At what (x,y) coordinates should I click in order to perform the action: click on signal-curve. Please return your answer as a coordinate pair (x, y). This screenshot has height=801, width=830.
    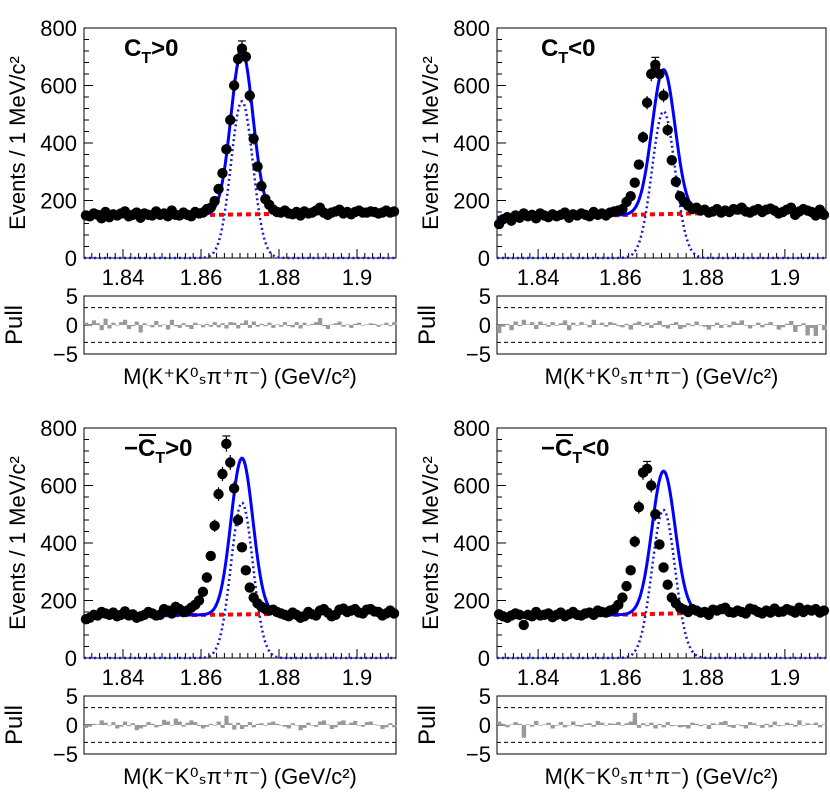
    Looking at the image, I should click on (240, 180).